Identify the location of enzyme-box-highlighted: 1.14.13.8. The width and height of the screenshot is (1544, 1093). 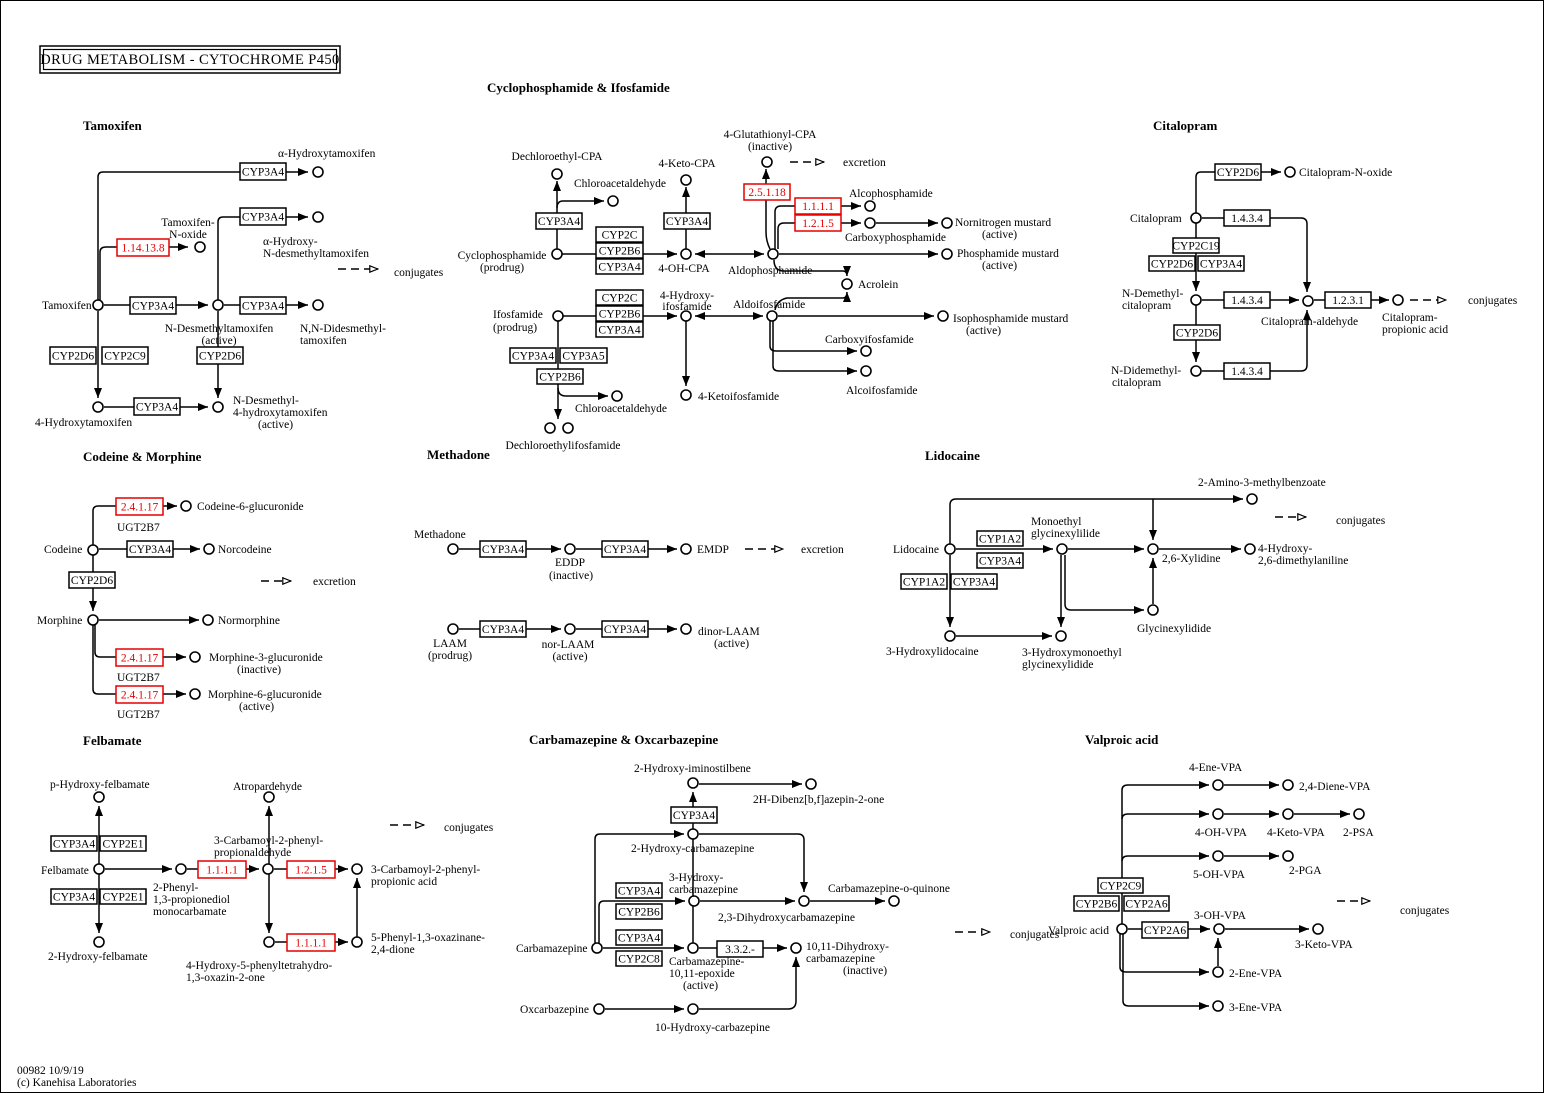
(143, 247).